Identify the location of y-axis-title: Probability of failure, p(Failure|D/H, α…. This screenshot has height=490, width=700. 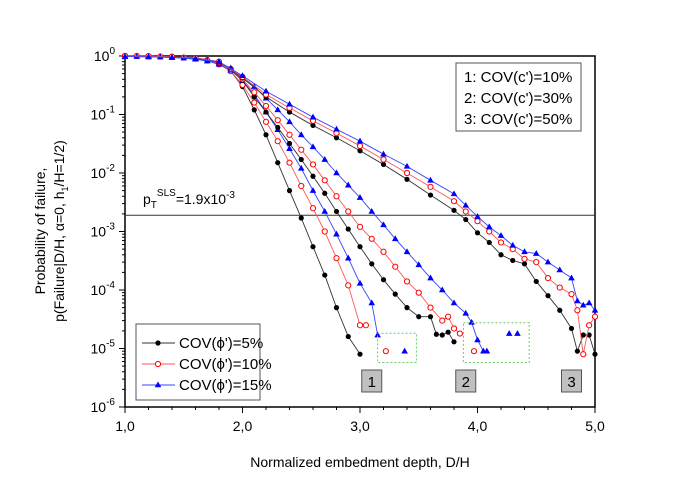
(51, 231).